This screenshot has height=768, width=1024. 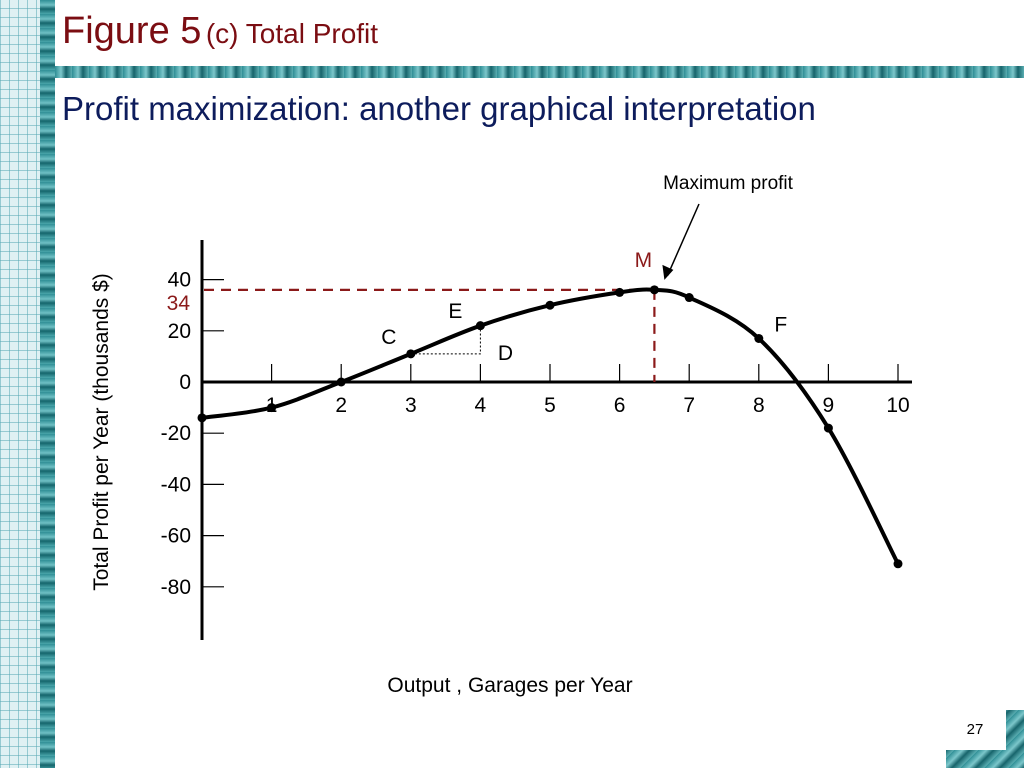 I want to click on data-point-m, so click(x=654, y=290).